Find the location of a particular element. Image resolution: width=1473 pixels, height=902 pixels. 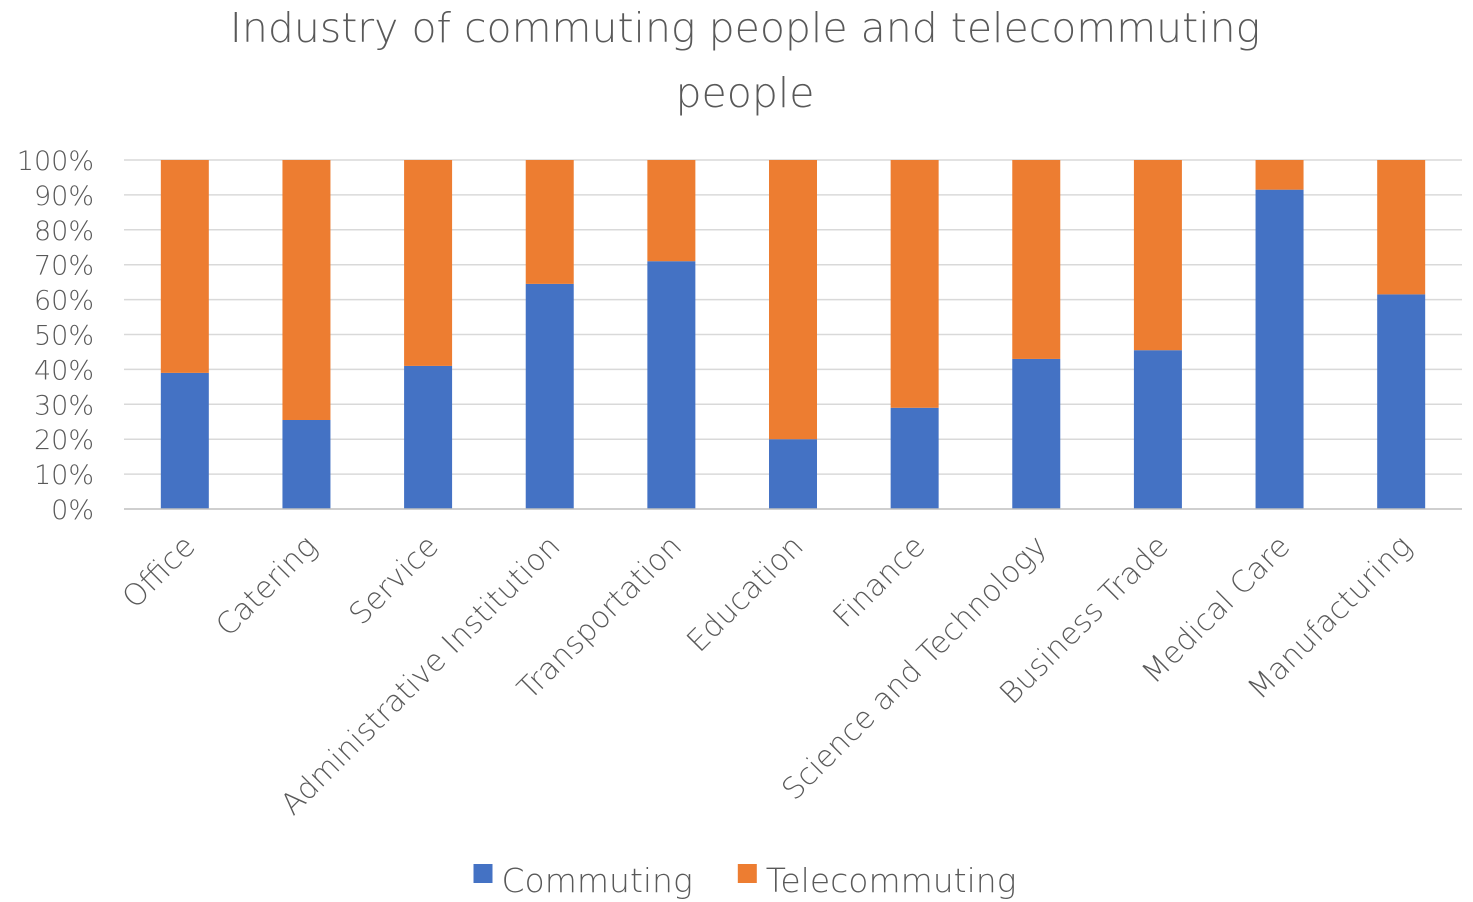

bar-commuting-medical-care is located at coordinates (1279, 349).